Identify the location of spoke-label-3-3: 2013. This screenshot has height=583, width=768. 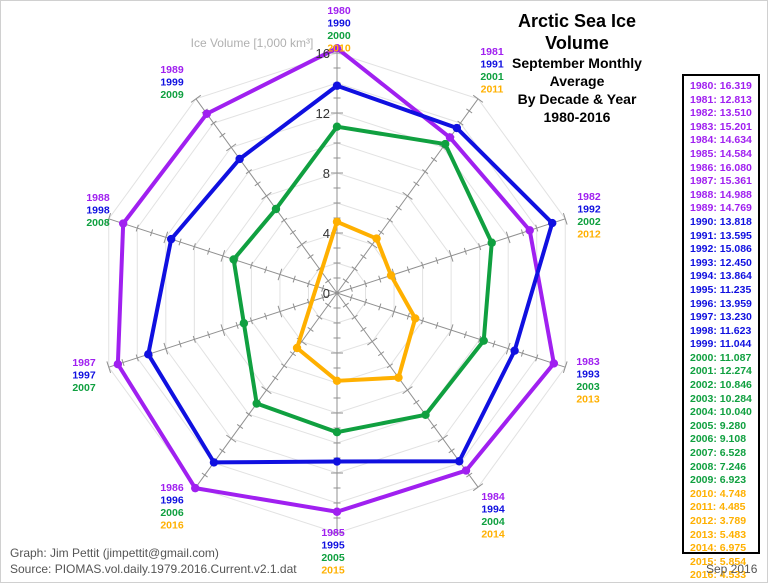
(588, 400).